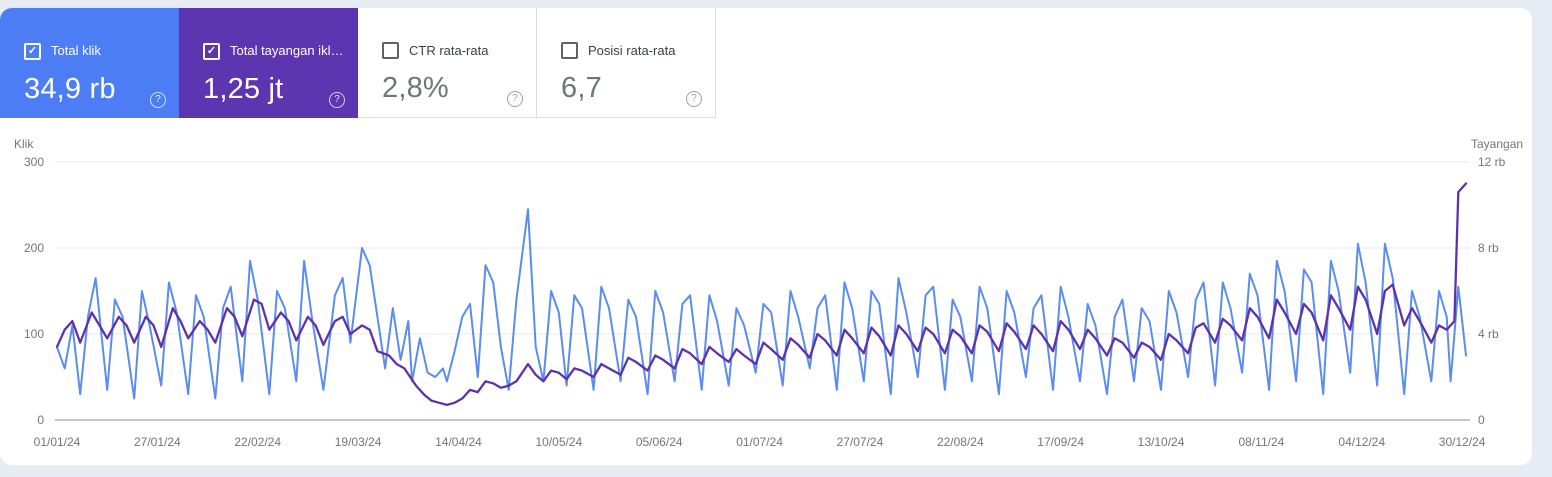 This screenshot has width=1552, height=477. What do you see at coordinates (211, 51) in the screenshot?
I see `total-impressions-checkbox: ✓` at bounding box center [211, 51].